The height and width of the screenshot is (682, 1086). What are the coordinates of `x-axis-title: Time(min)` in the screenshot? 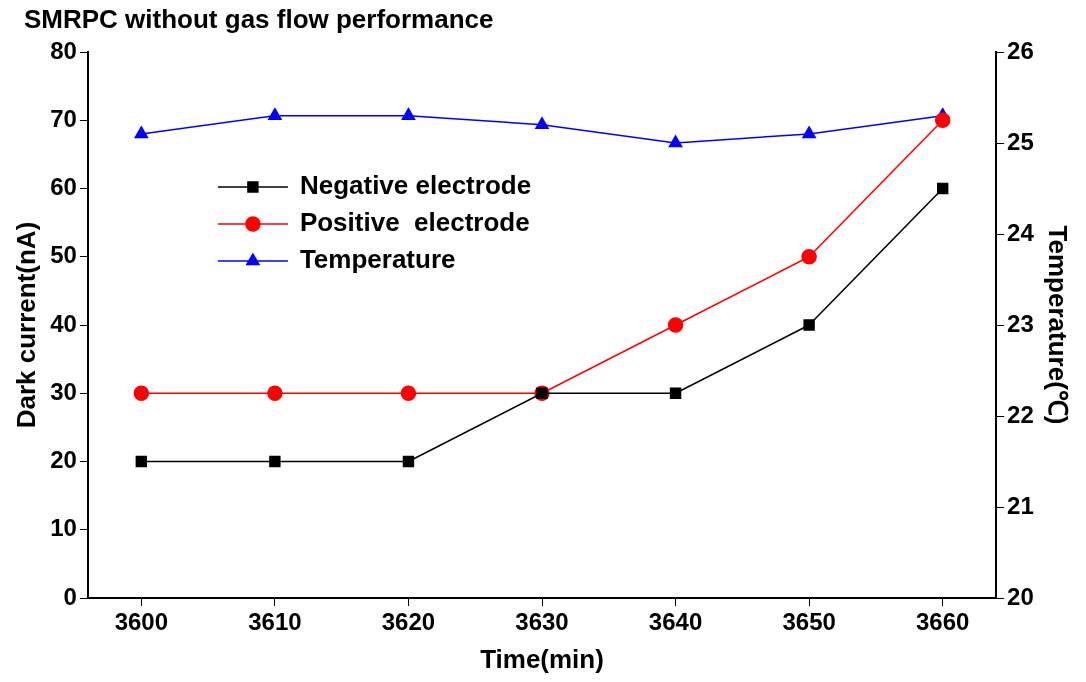 It's located at (542, 658).